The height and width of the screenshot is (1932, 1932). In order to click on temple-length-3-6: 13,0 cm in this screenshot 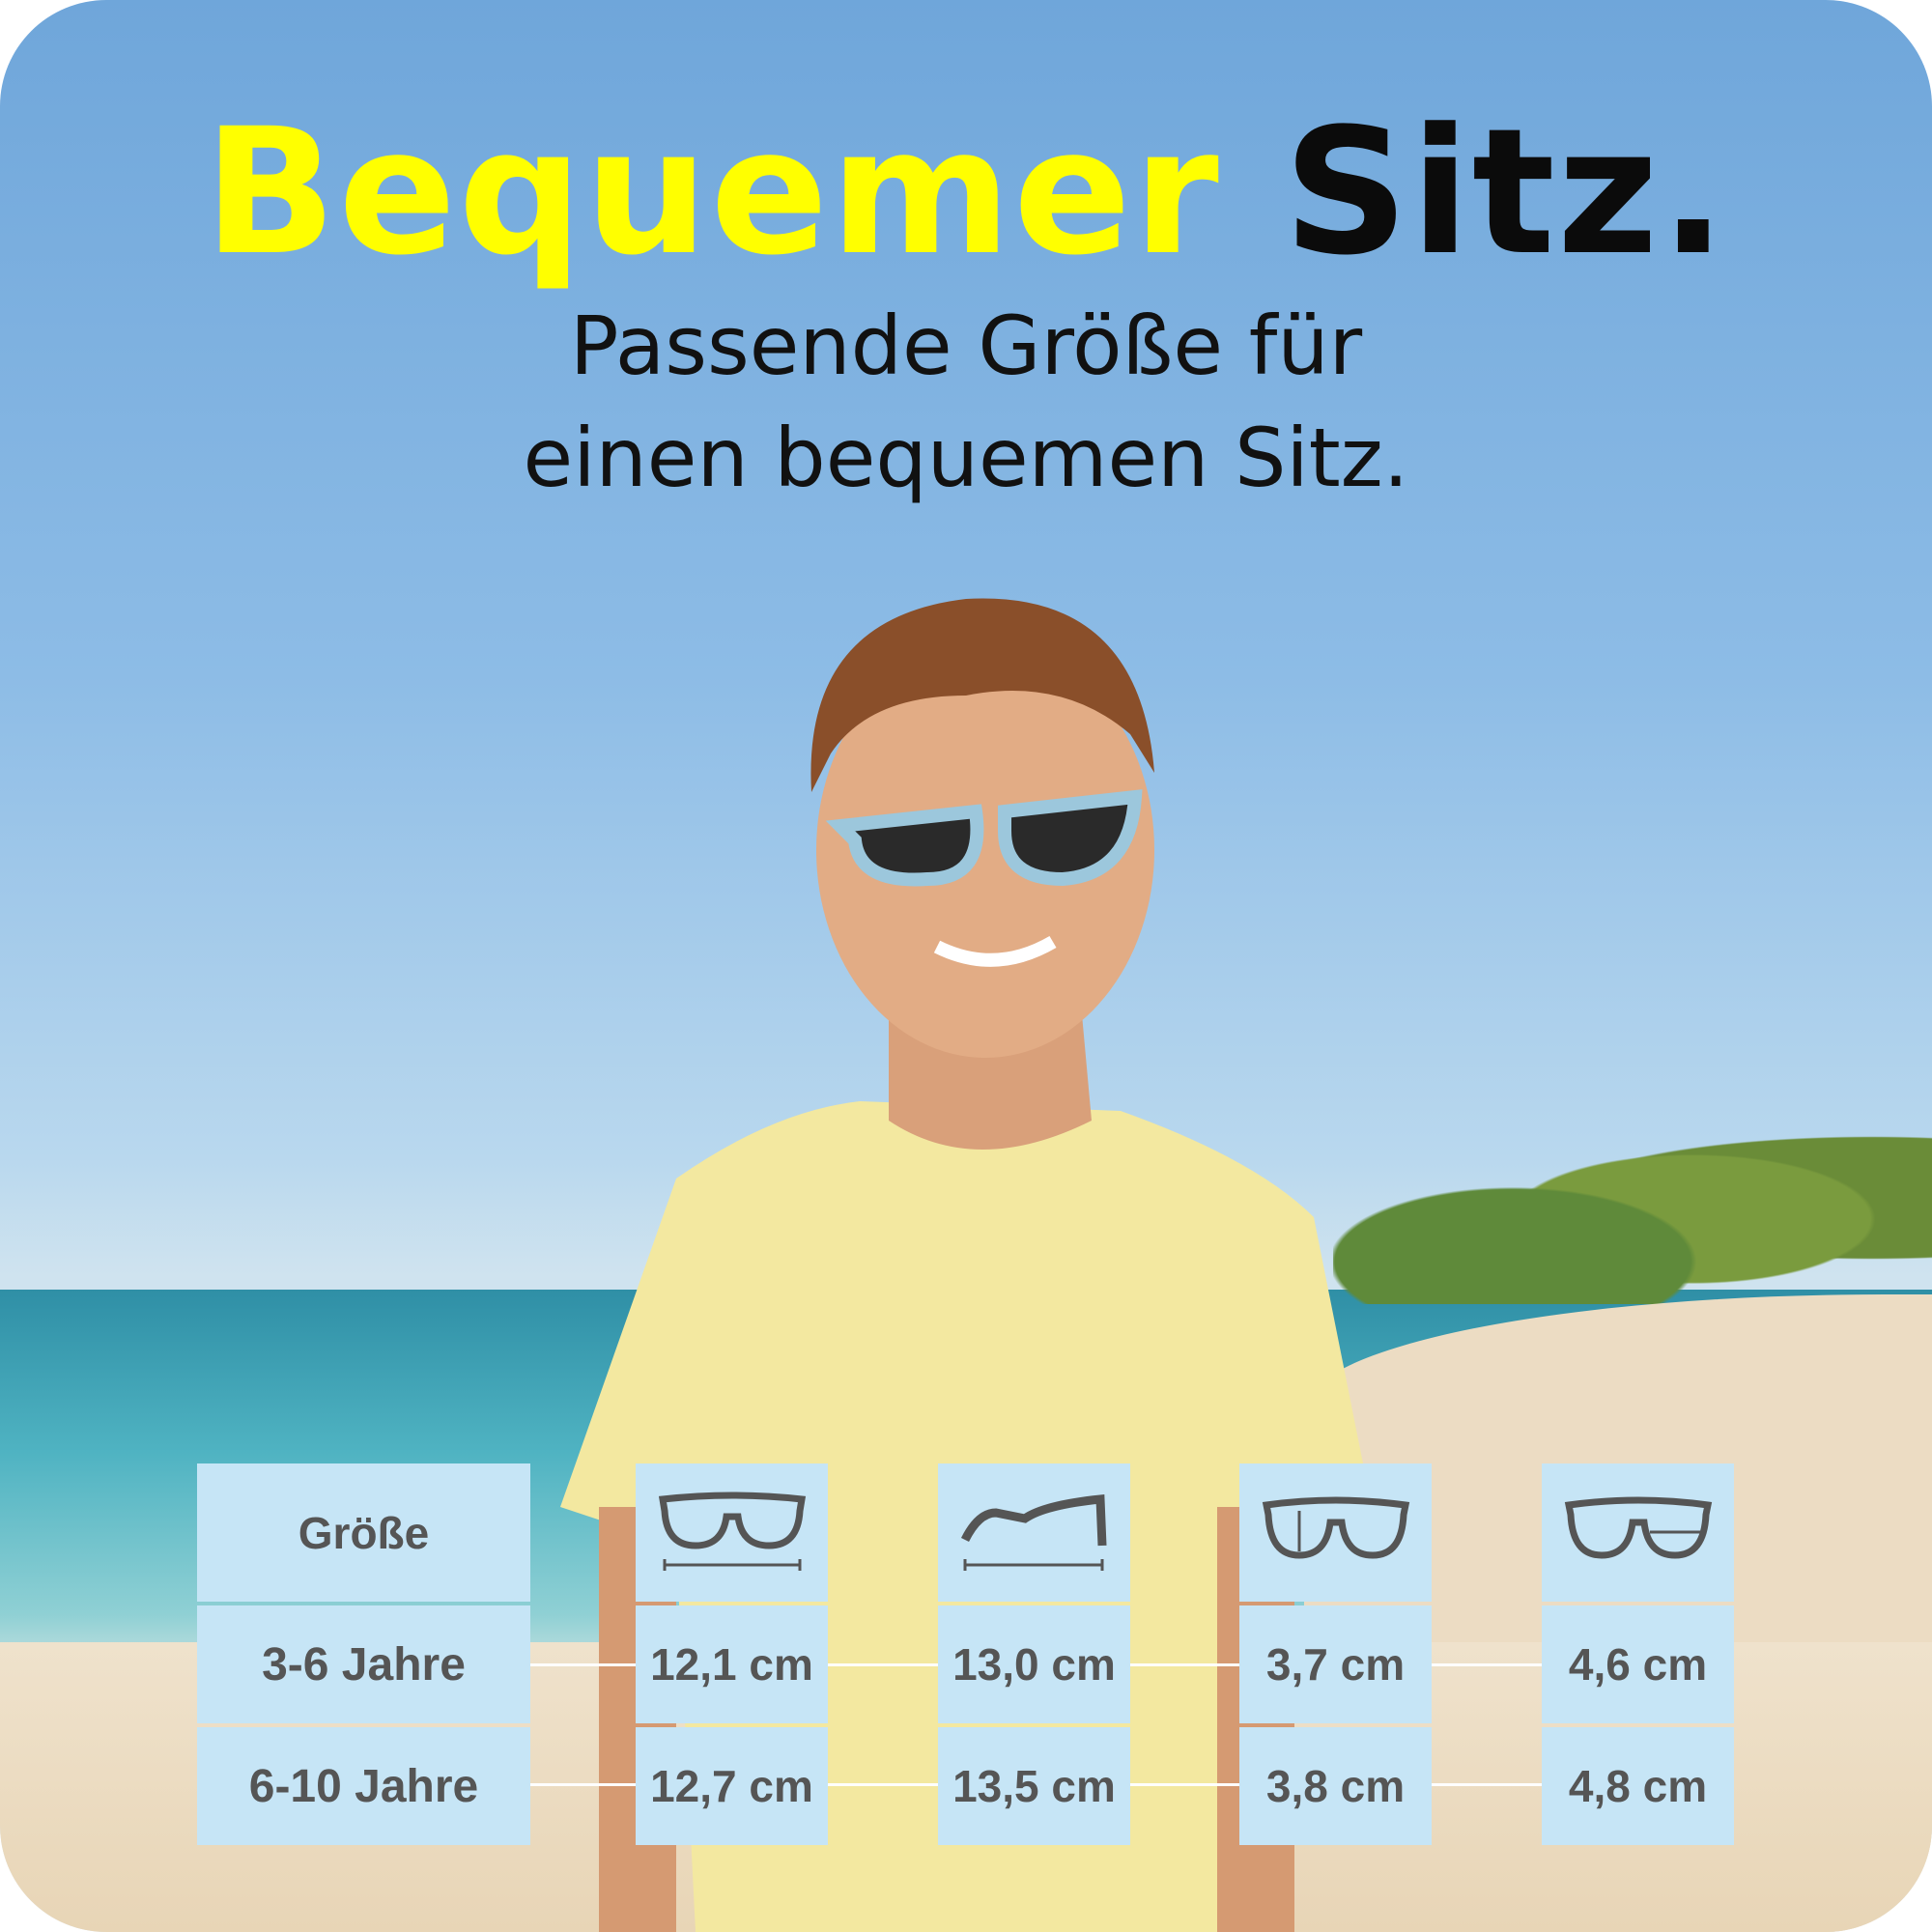, I will do `click(1034, 1664)`.